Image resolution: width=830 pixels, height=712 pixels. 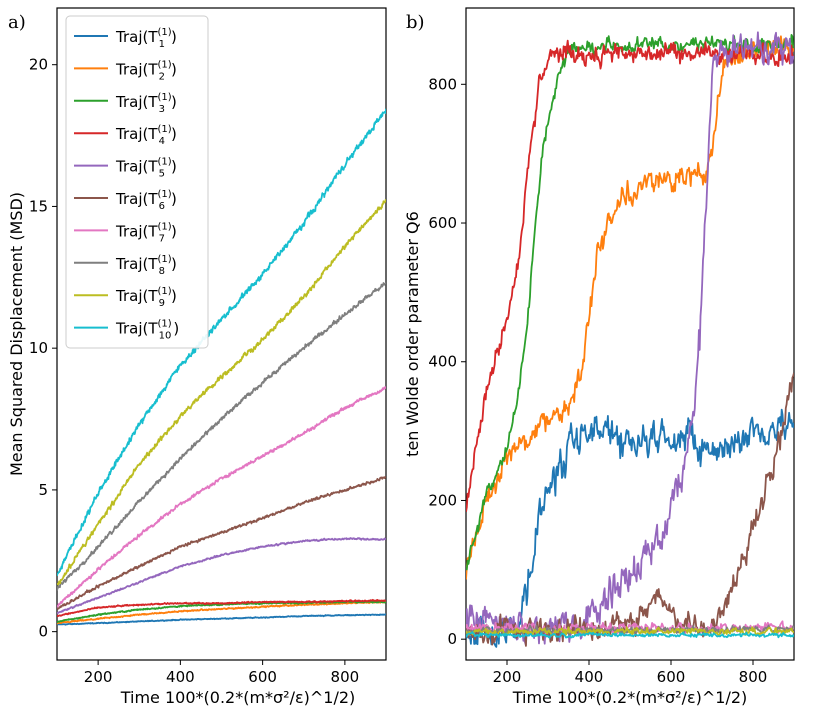 What do you see at coordinates (442, 500) in the screenshot?
I see `y-tick-label-b-1: 200` at bounding box center [442, 500].